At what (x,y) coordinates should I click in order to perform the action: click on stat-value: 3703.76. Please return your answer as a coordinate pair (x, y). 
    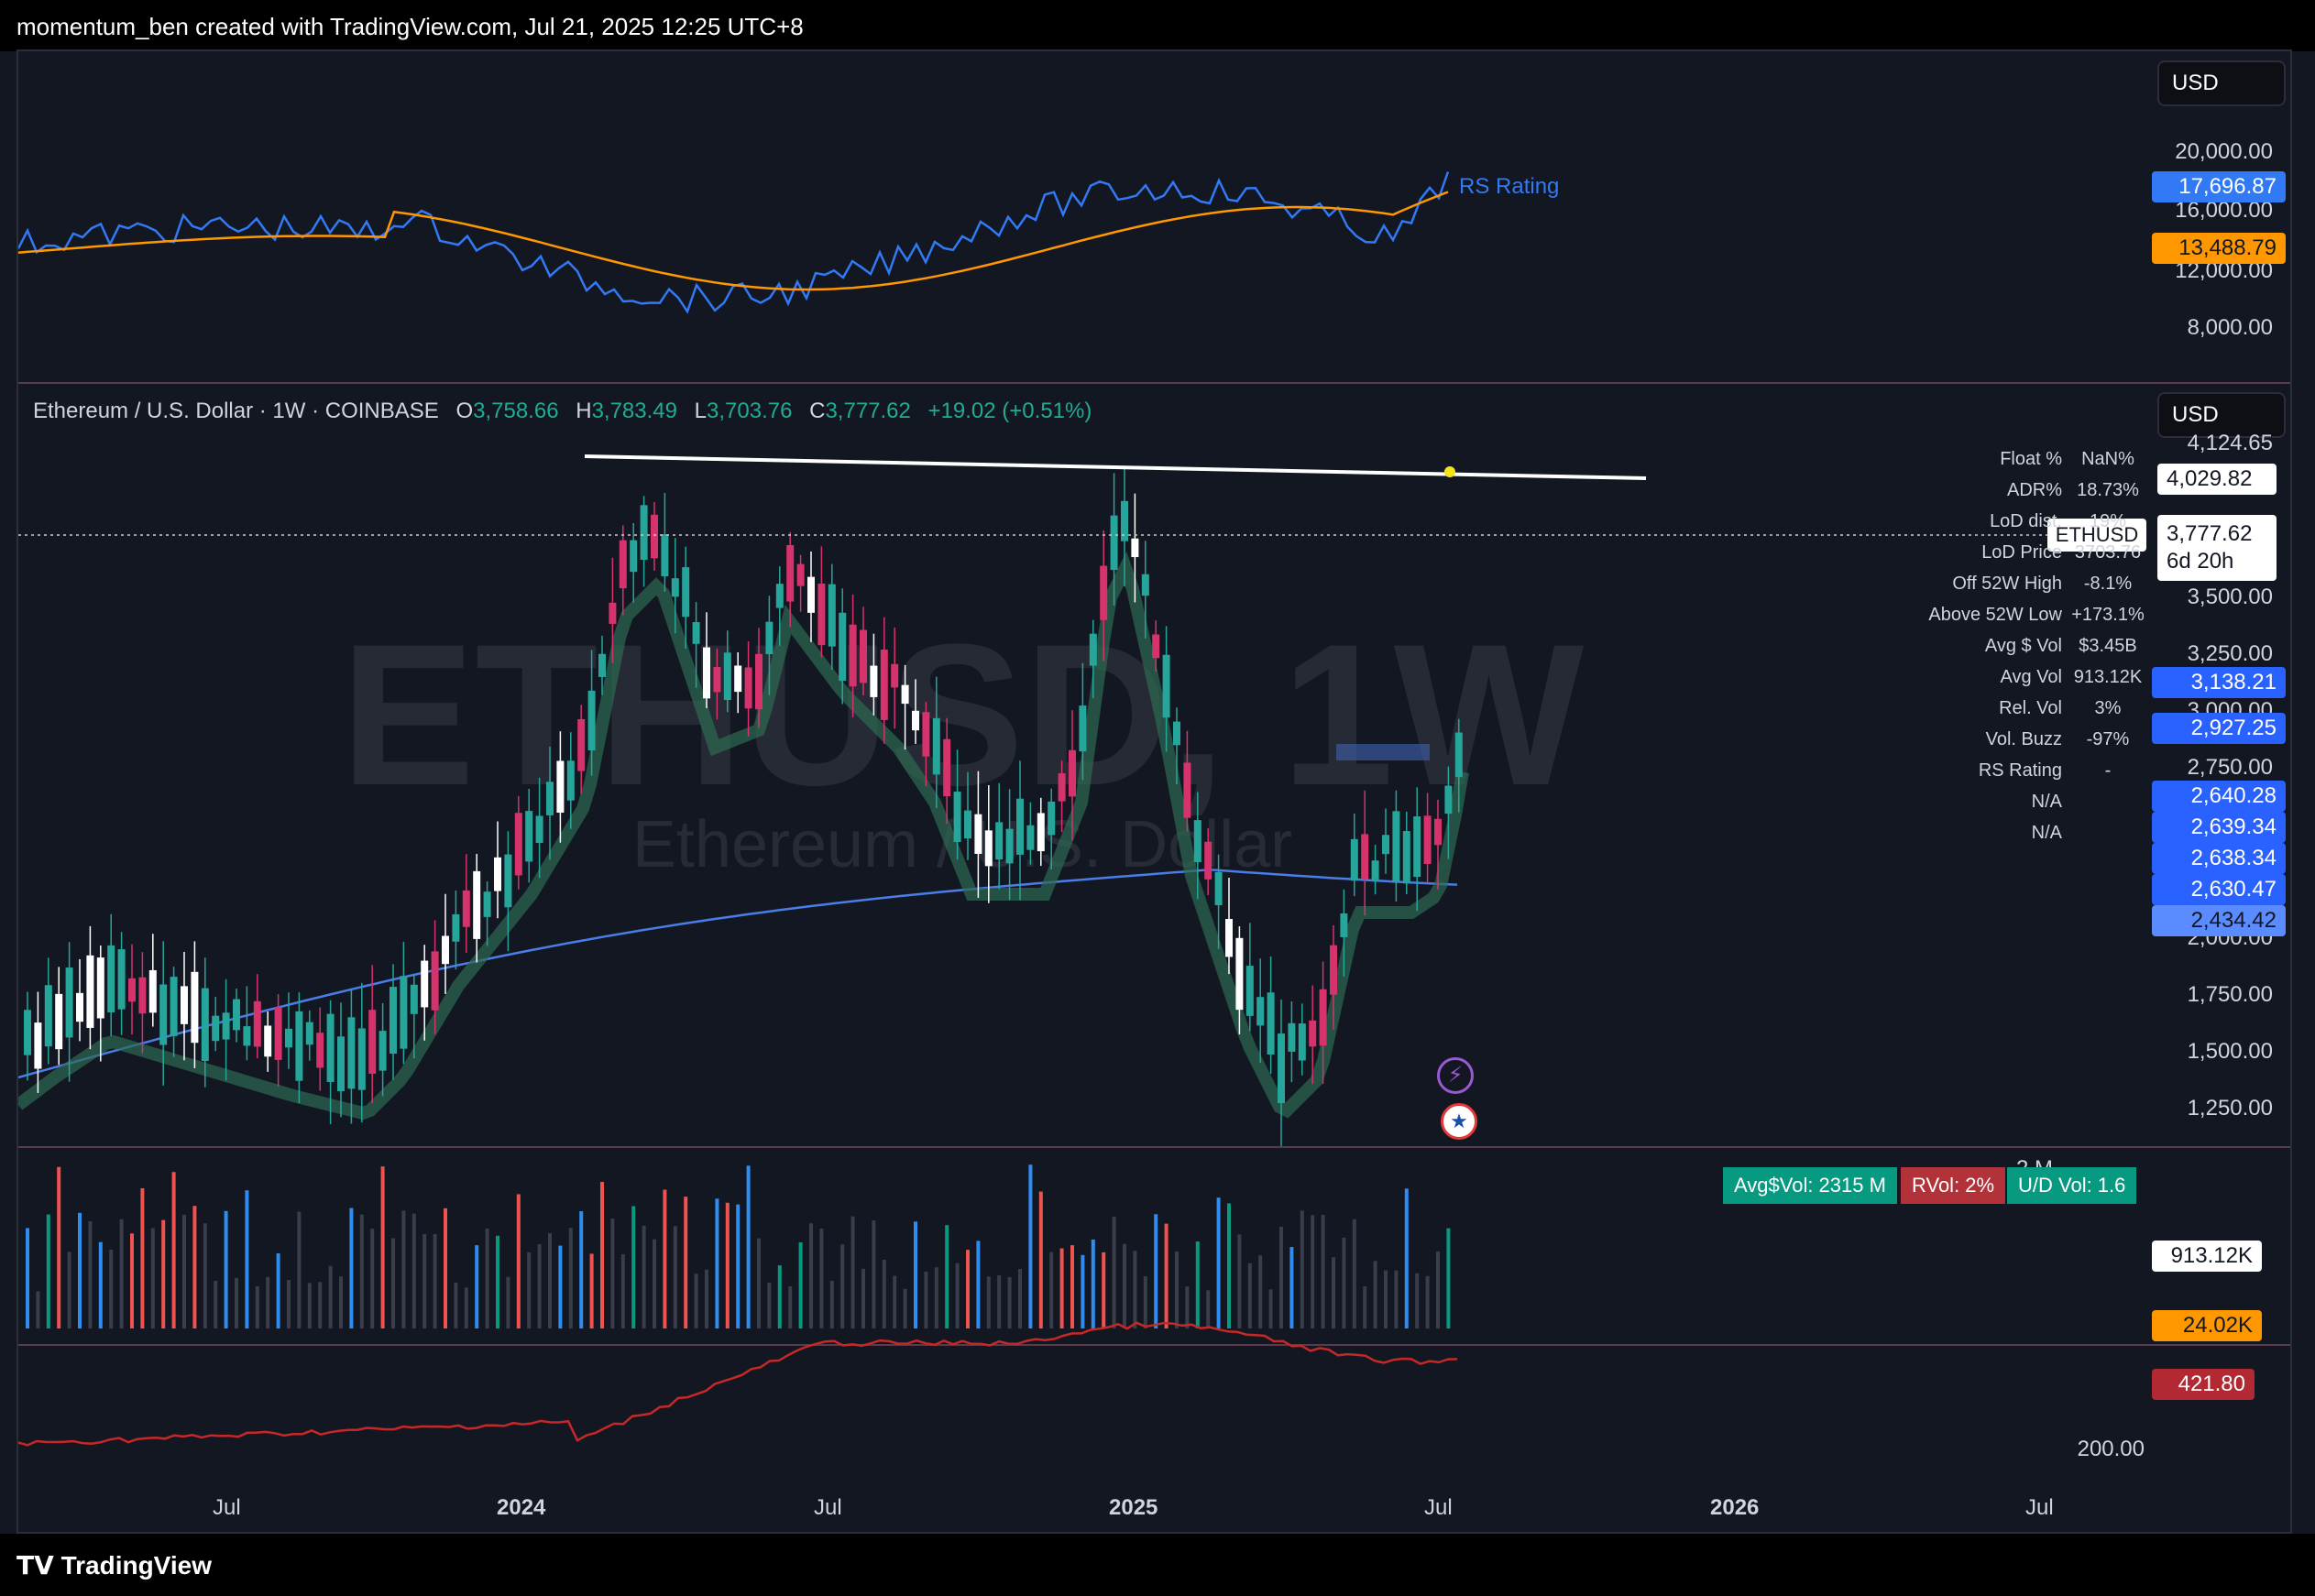
    Looking at the image, I should click on (2108, 552).